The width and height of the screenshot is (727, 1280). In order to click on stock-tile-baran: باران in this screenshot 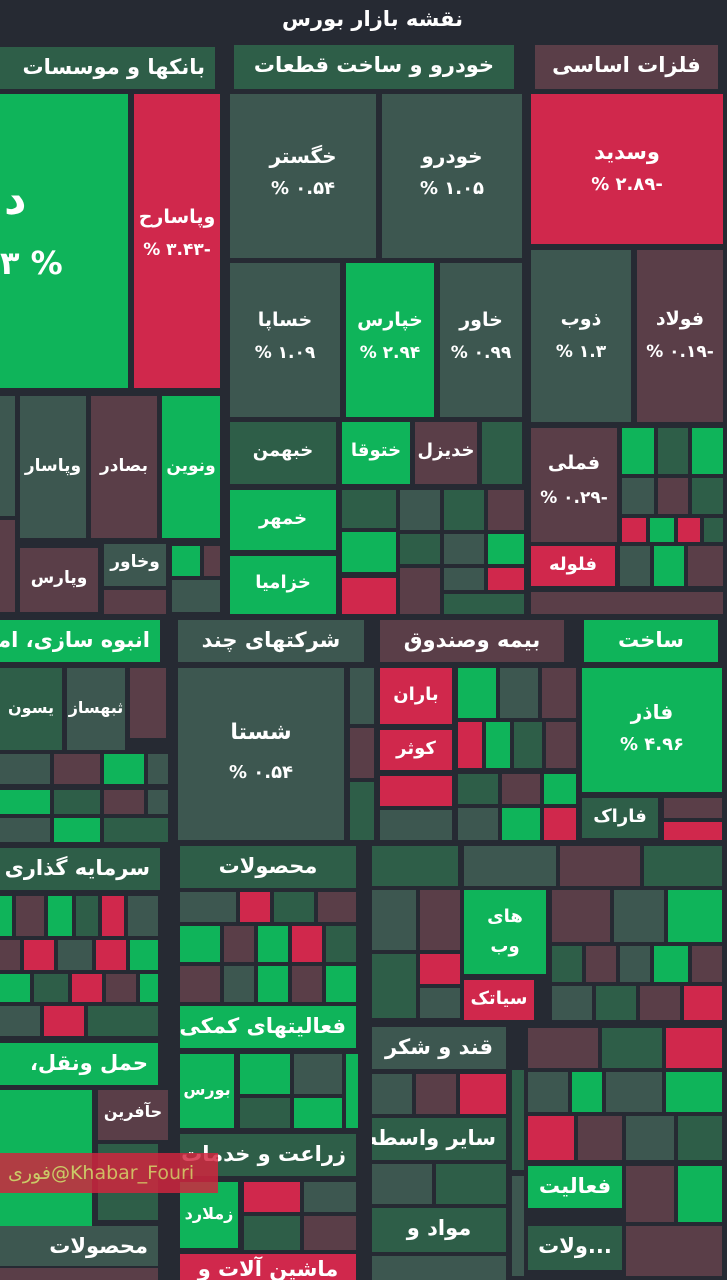, I will do `click(416, 696)`.